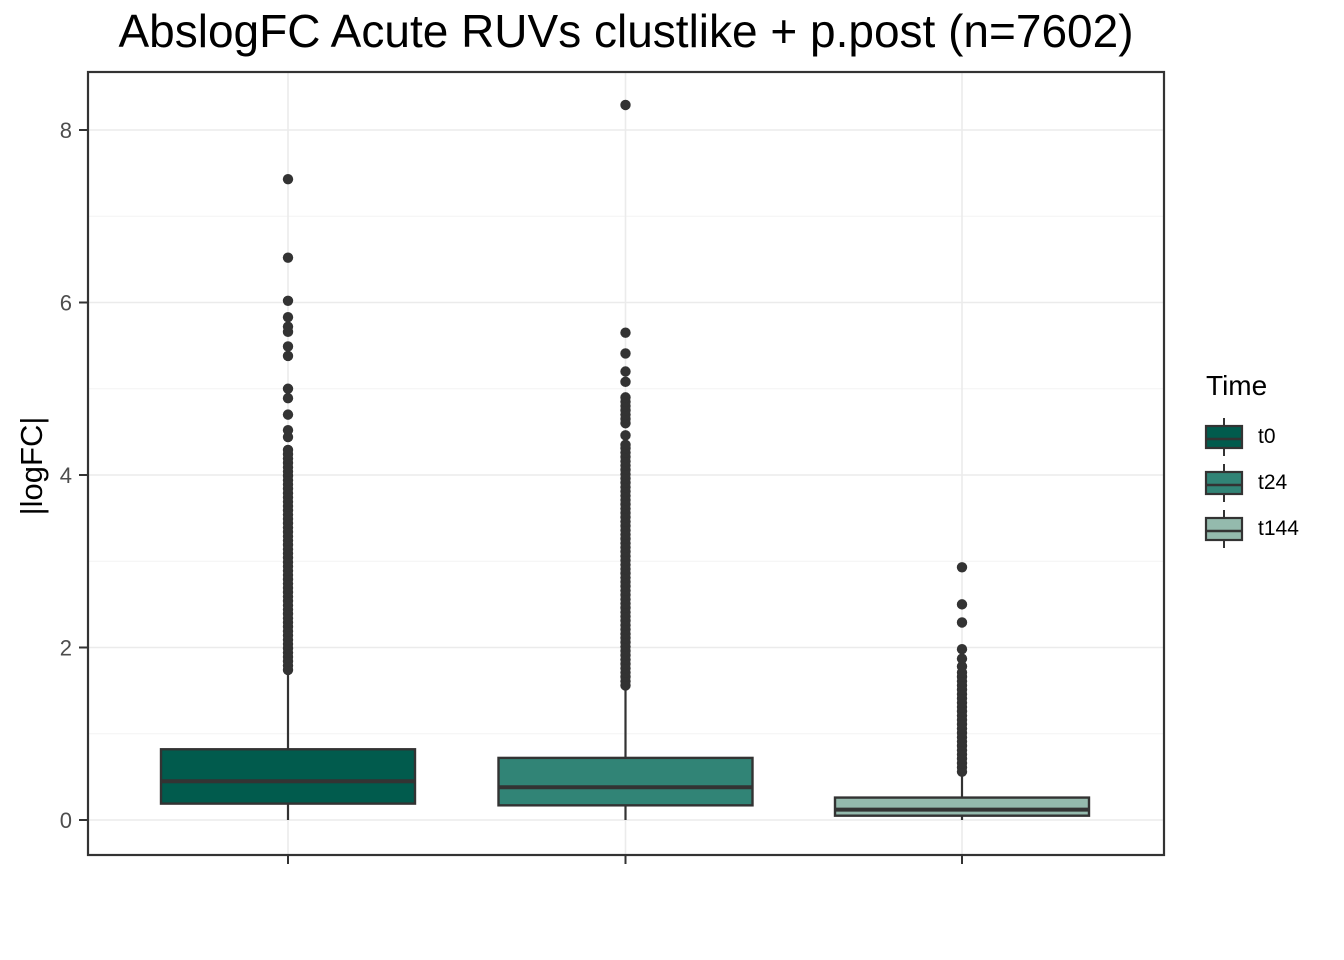 This screenshot has height=960, width=1344. What do you see at coordinates (66, 648) in the screenshot?
I see `y-tick-label: 2` at bounding box center [66, 648].